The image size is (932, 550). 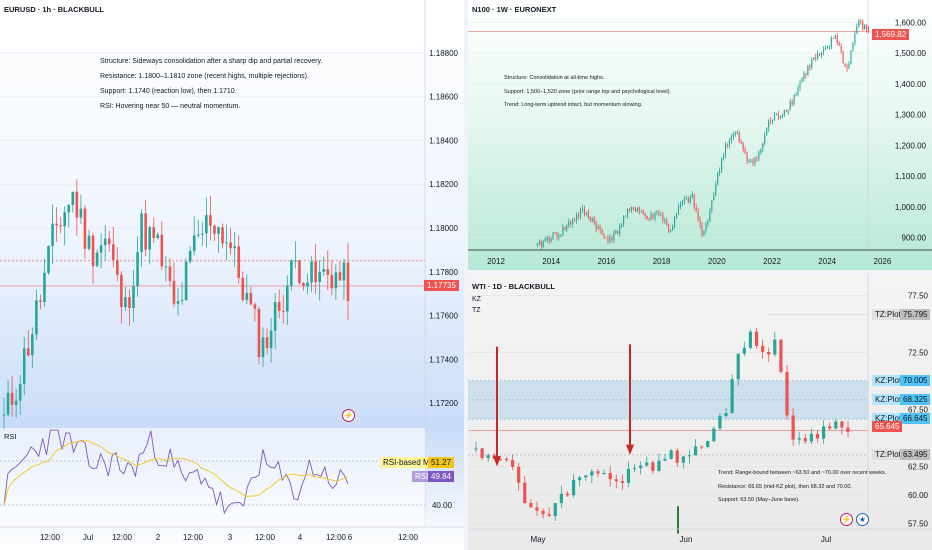 What do you see at coordinates (336, 537) in the screenshot?
I see `eurusd-x-tick: 12:00` at bounding box center [336, 537].